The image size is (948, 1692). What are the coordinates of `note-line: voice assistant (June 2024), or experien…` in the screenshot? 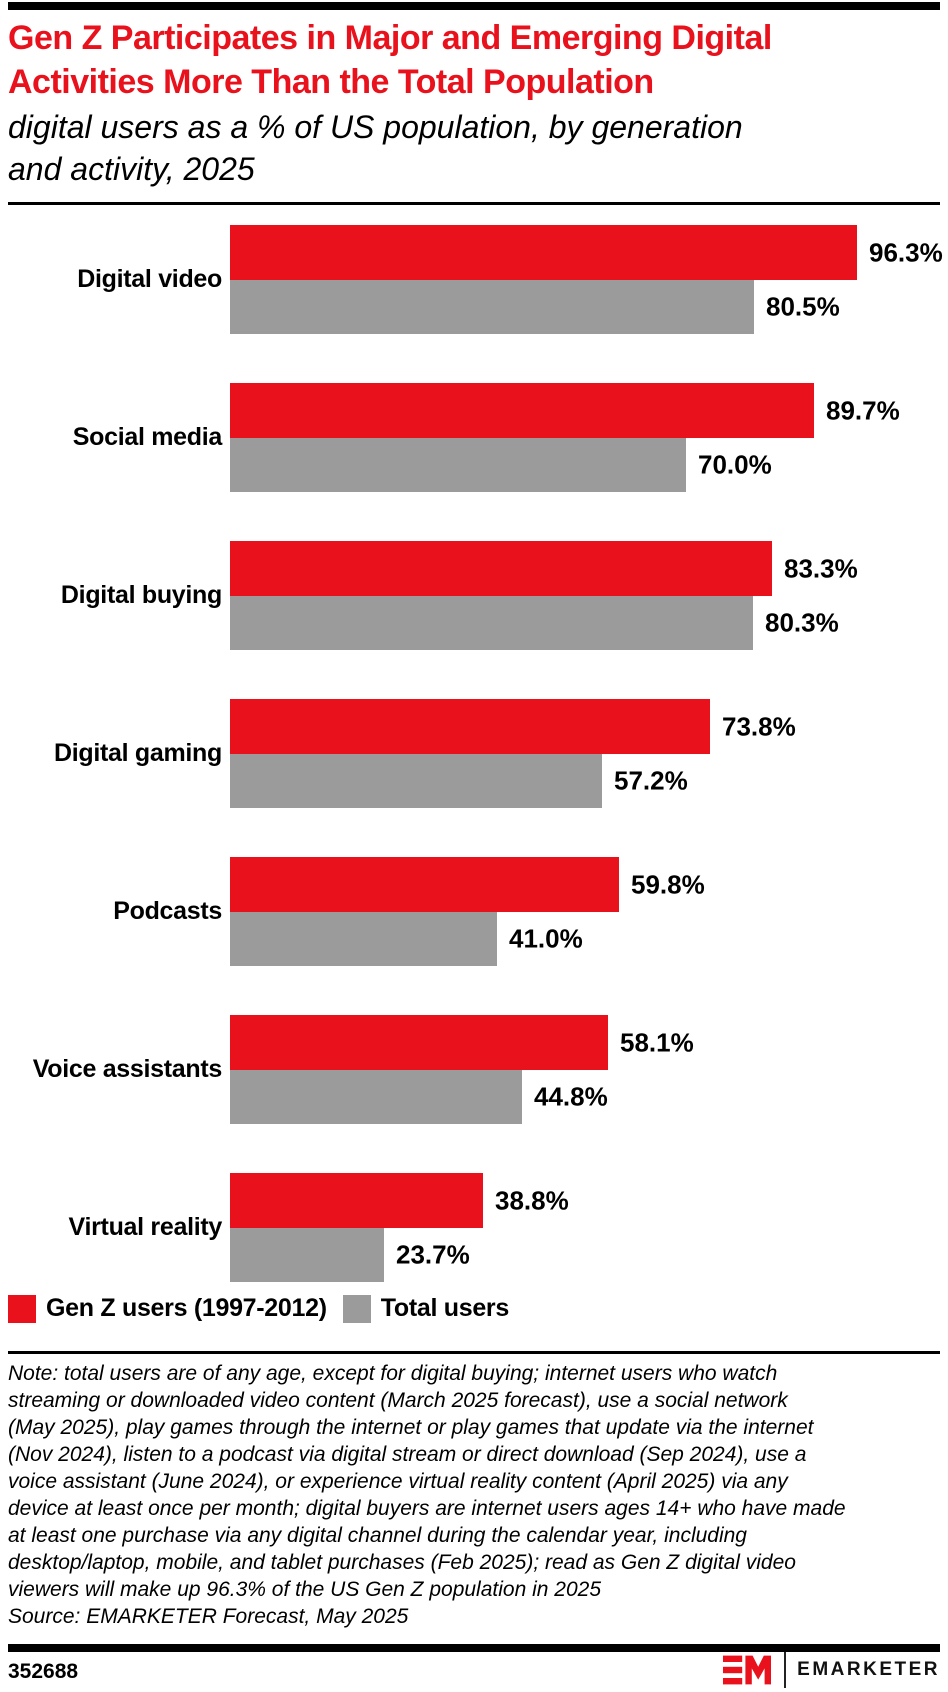 It's located at (398, 1481).